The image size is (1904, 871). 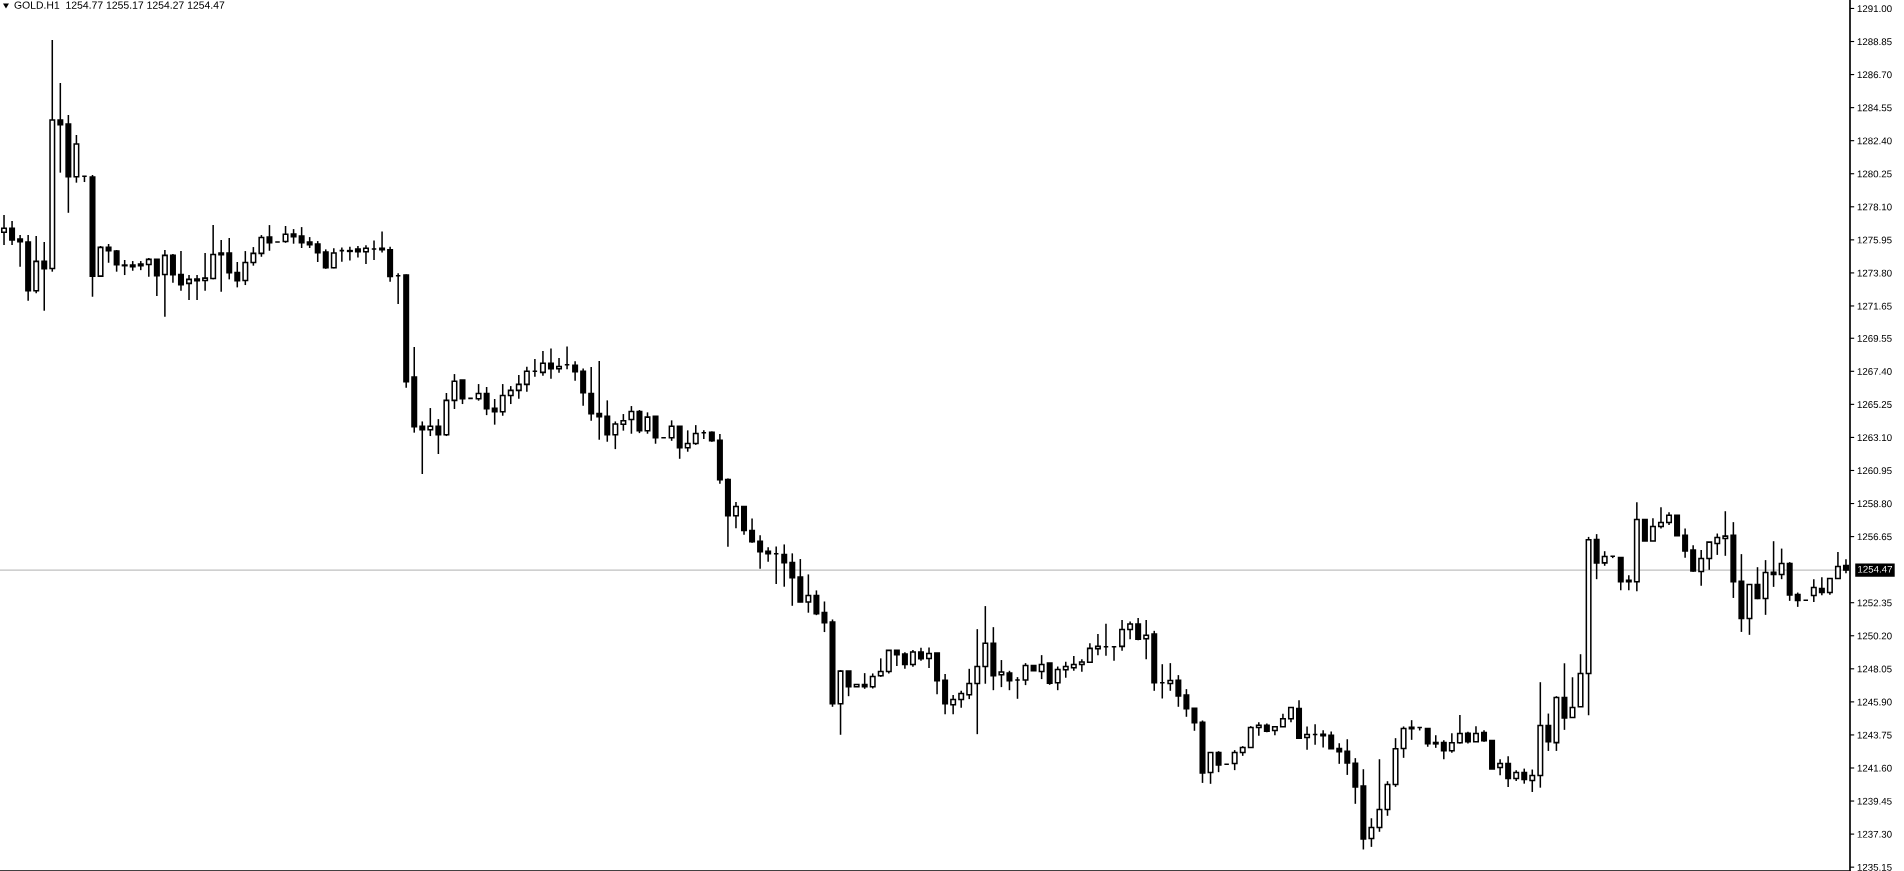 What do you see at coordinates (1874, 669) in the screenshot?
I see `y-tick-label: 1248.05` at bounding box center [1874, 669].